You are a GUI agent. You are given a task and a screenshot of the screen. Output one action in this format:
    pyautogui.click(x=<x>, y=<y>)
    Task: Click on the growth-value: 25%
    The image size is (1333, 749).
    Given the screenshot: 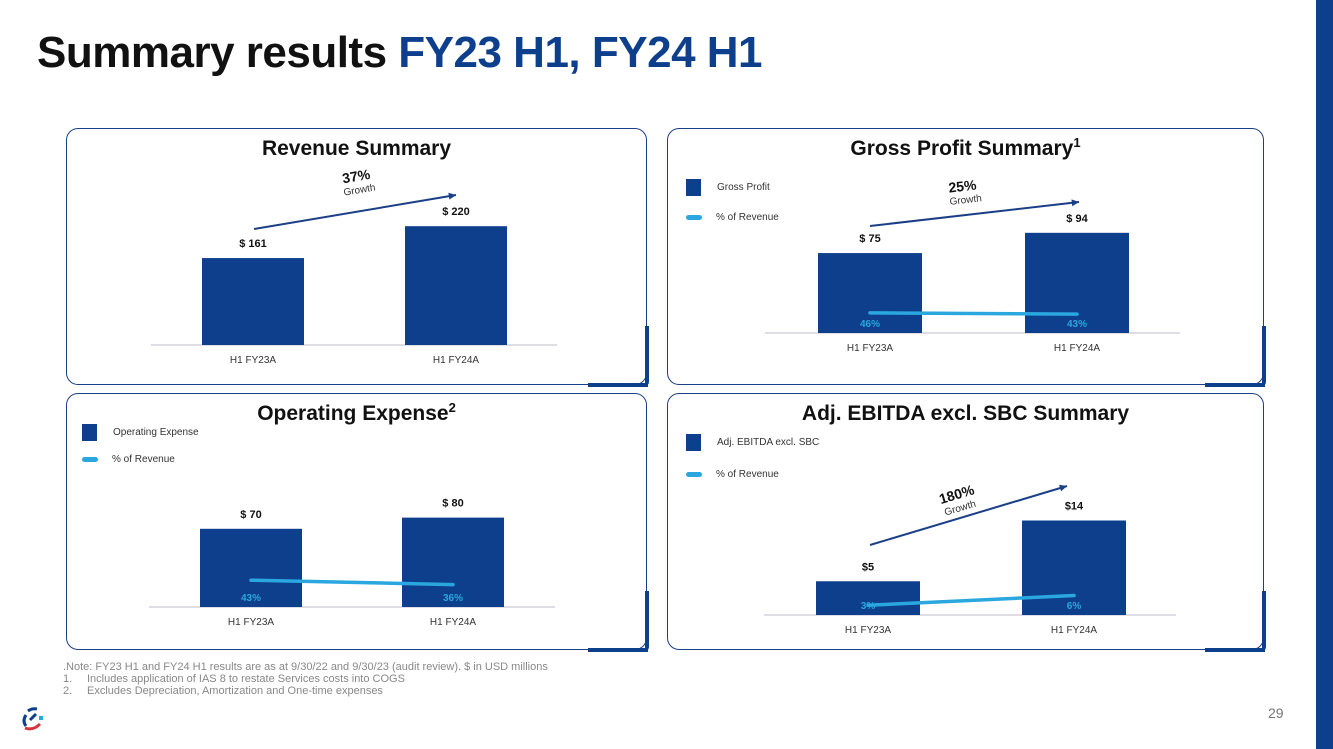 What is the action you would take?
    pyautogui.click(x=963, y=185)
    